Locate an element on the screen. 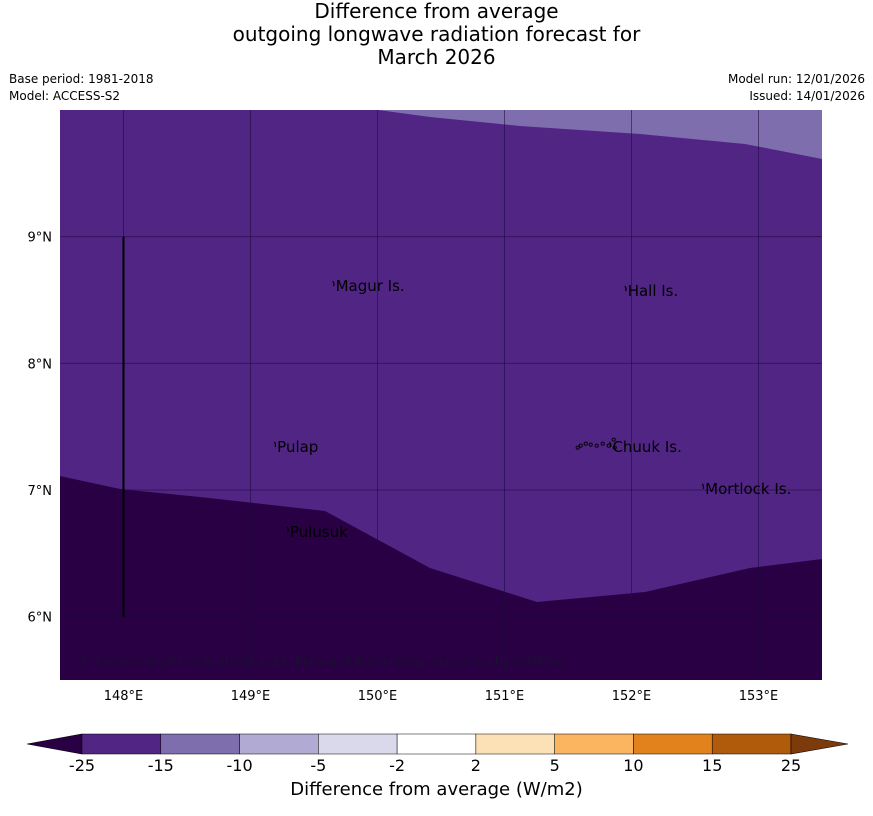 The height and width of the screenshot is (816, 873). meta-right: Model run: 12/01/2026 Issued: 14/01/2026 is located at coordinates (796, 88).